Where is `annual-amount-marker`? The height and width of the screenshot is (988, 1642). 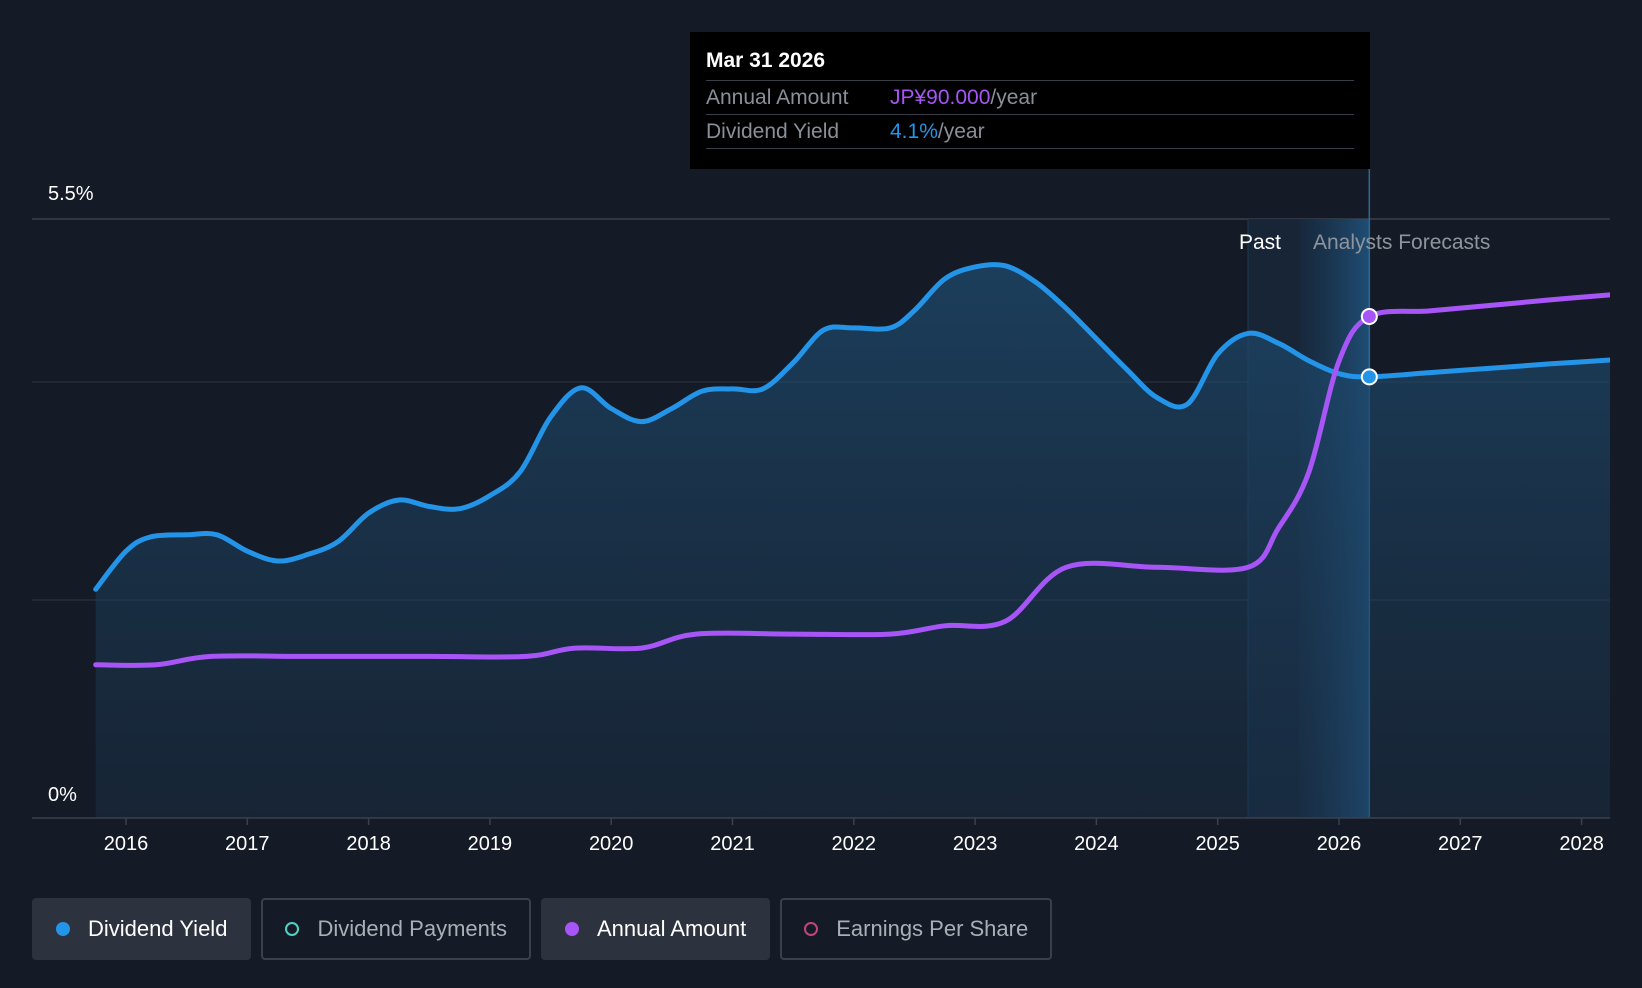
annual-amount-marker is located at coordinates (1369, 317).